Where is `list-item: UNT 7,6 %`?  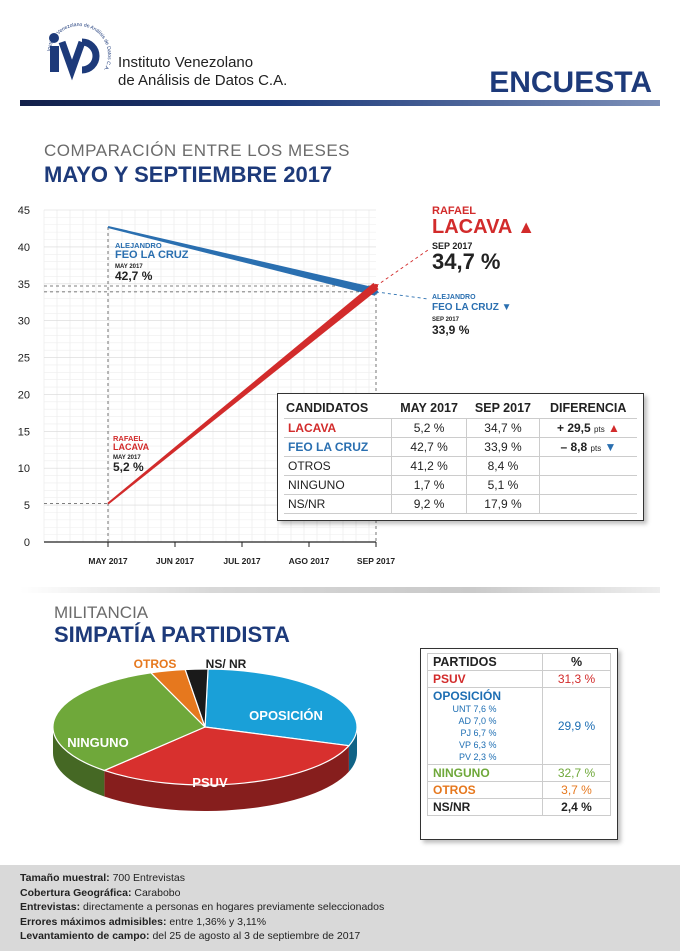
list-item: UNT 7,6 % is located at coordinates (485, 709).